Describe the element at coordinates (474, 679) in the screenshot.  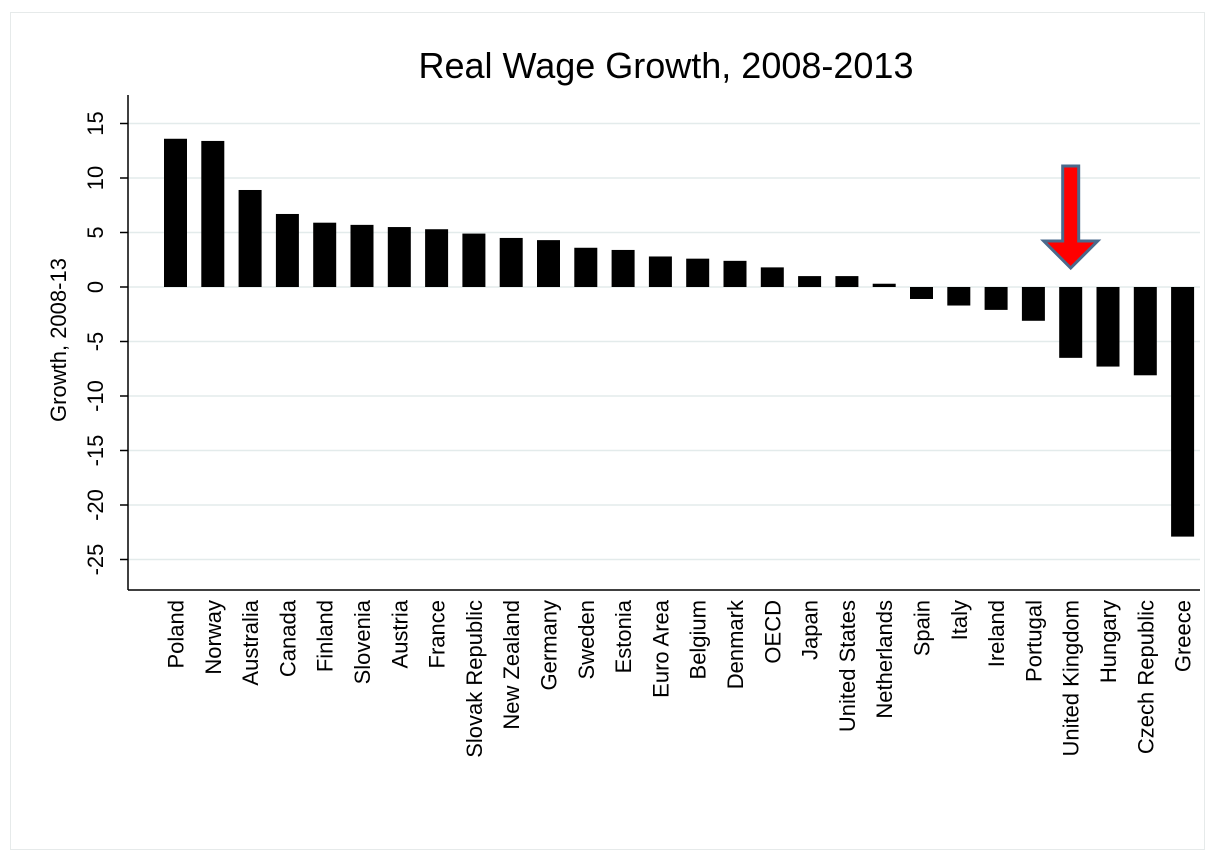
I see `category-label: Slovak Republic` at that location.